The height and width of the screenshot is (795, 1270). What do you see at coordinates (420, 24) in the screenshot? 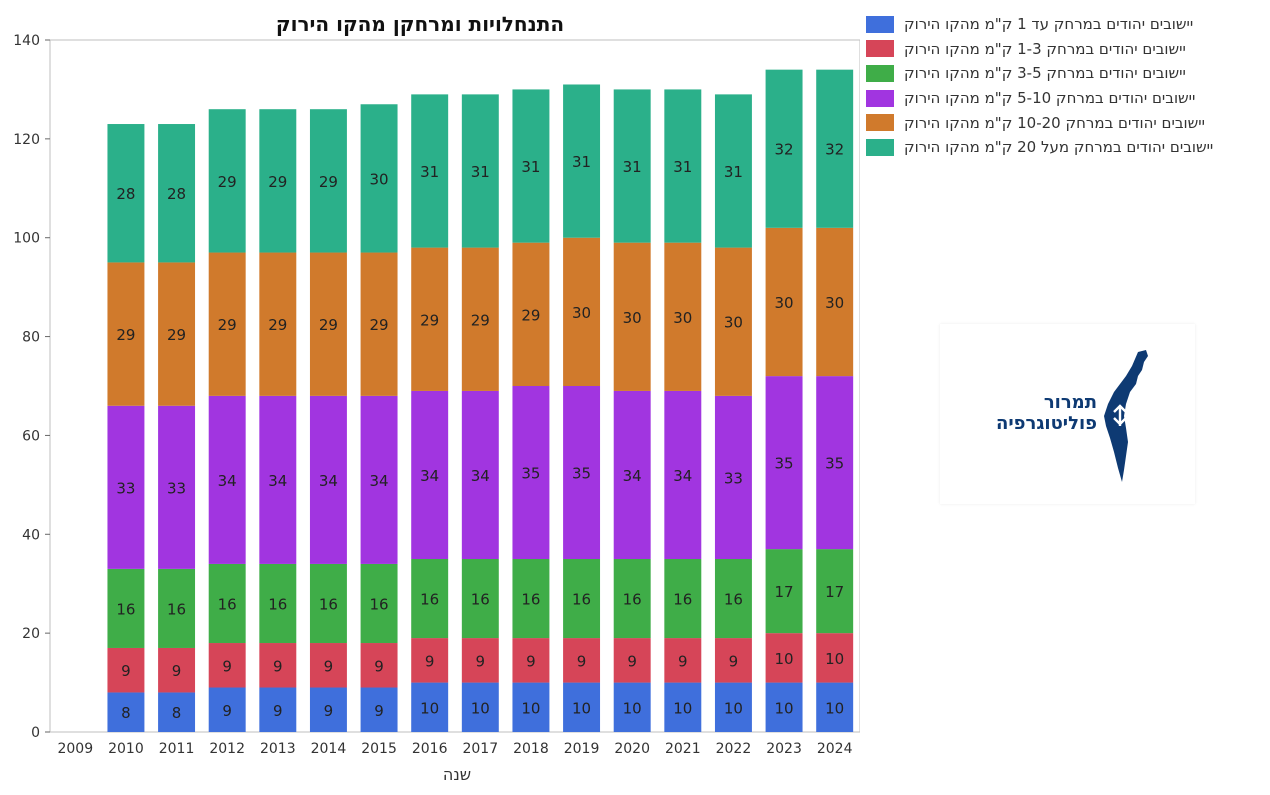
I see `chart-title: התנחלויות ומרחקן מהקו הירוק` at bounding box center [420, 24].